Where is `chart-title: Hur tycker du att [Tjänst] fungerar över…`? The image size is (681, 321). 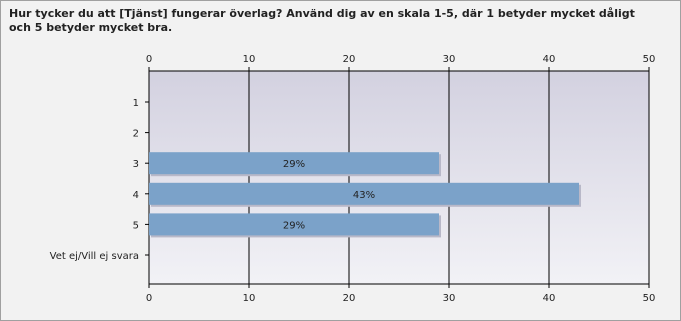 chart-title: Hur tycker du att [Tjänst] fungerar över… is located at coordinates (322, 20).